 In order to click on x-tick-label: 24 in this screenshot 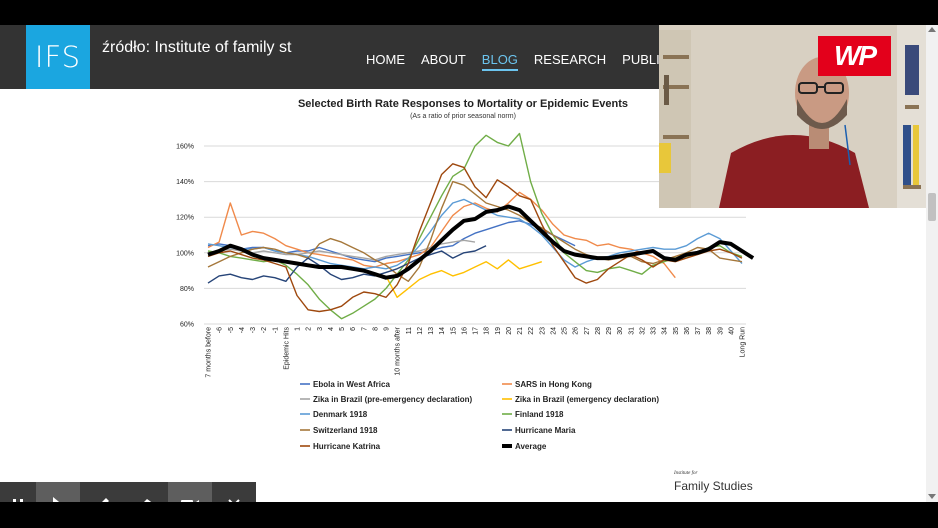, I will do `click(553, 331)`.